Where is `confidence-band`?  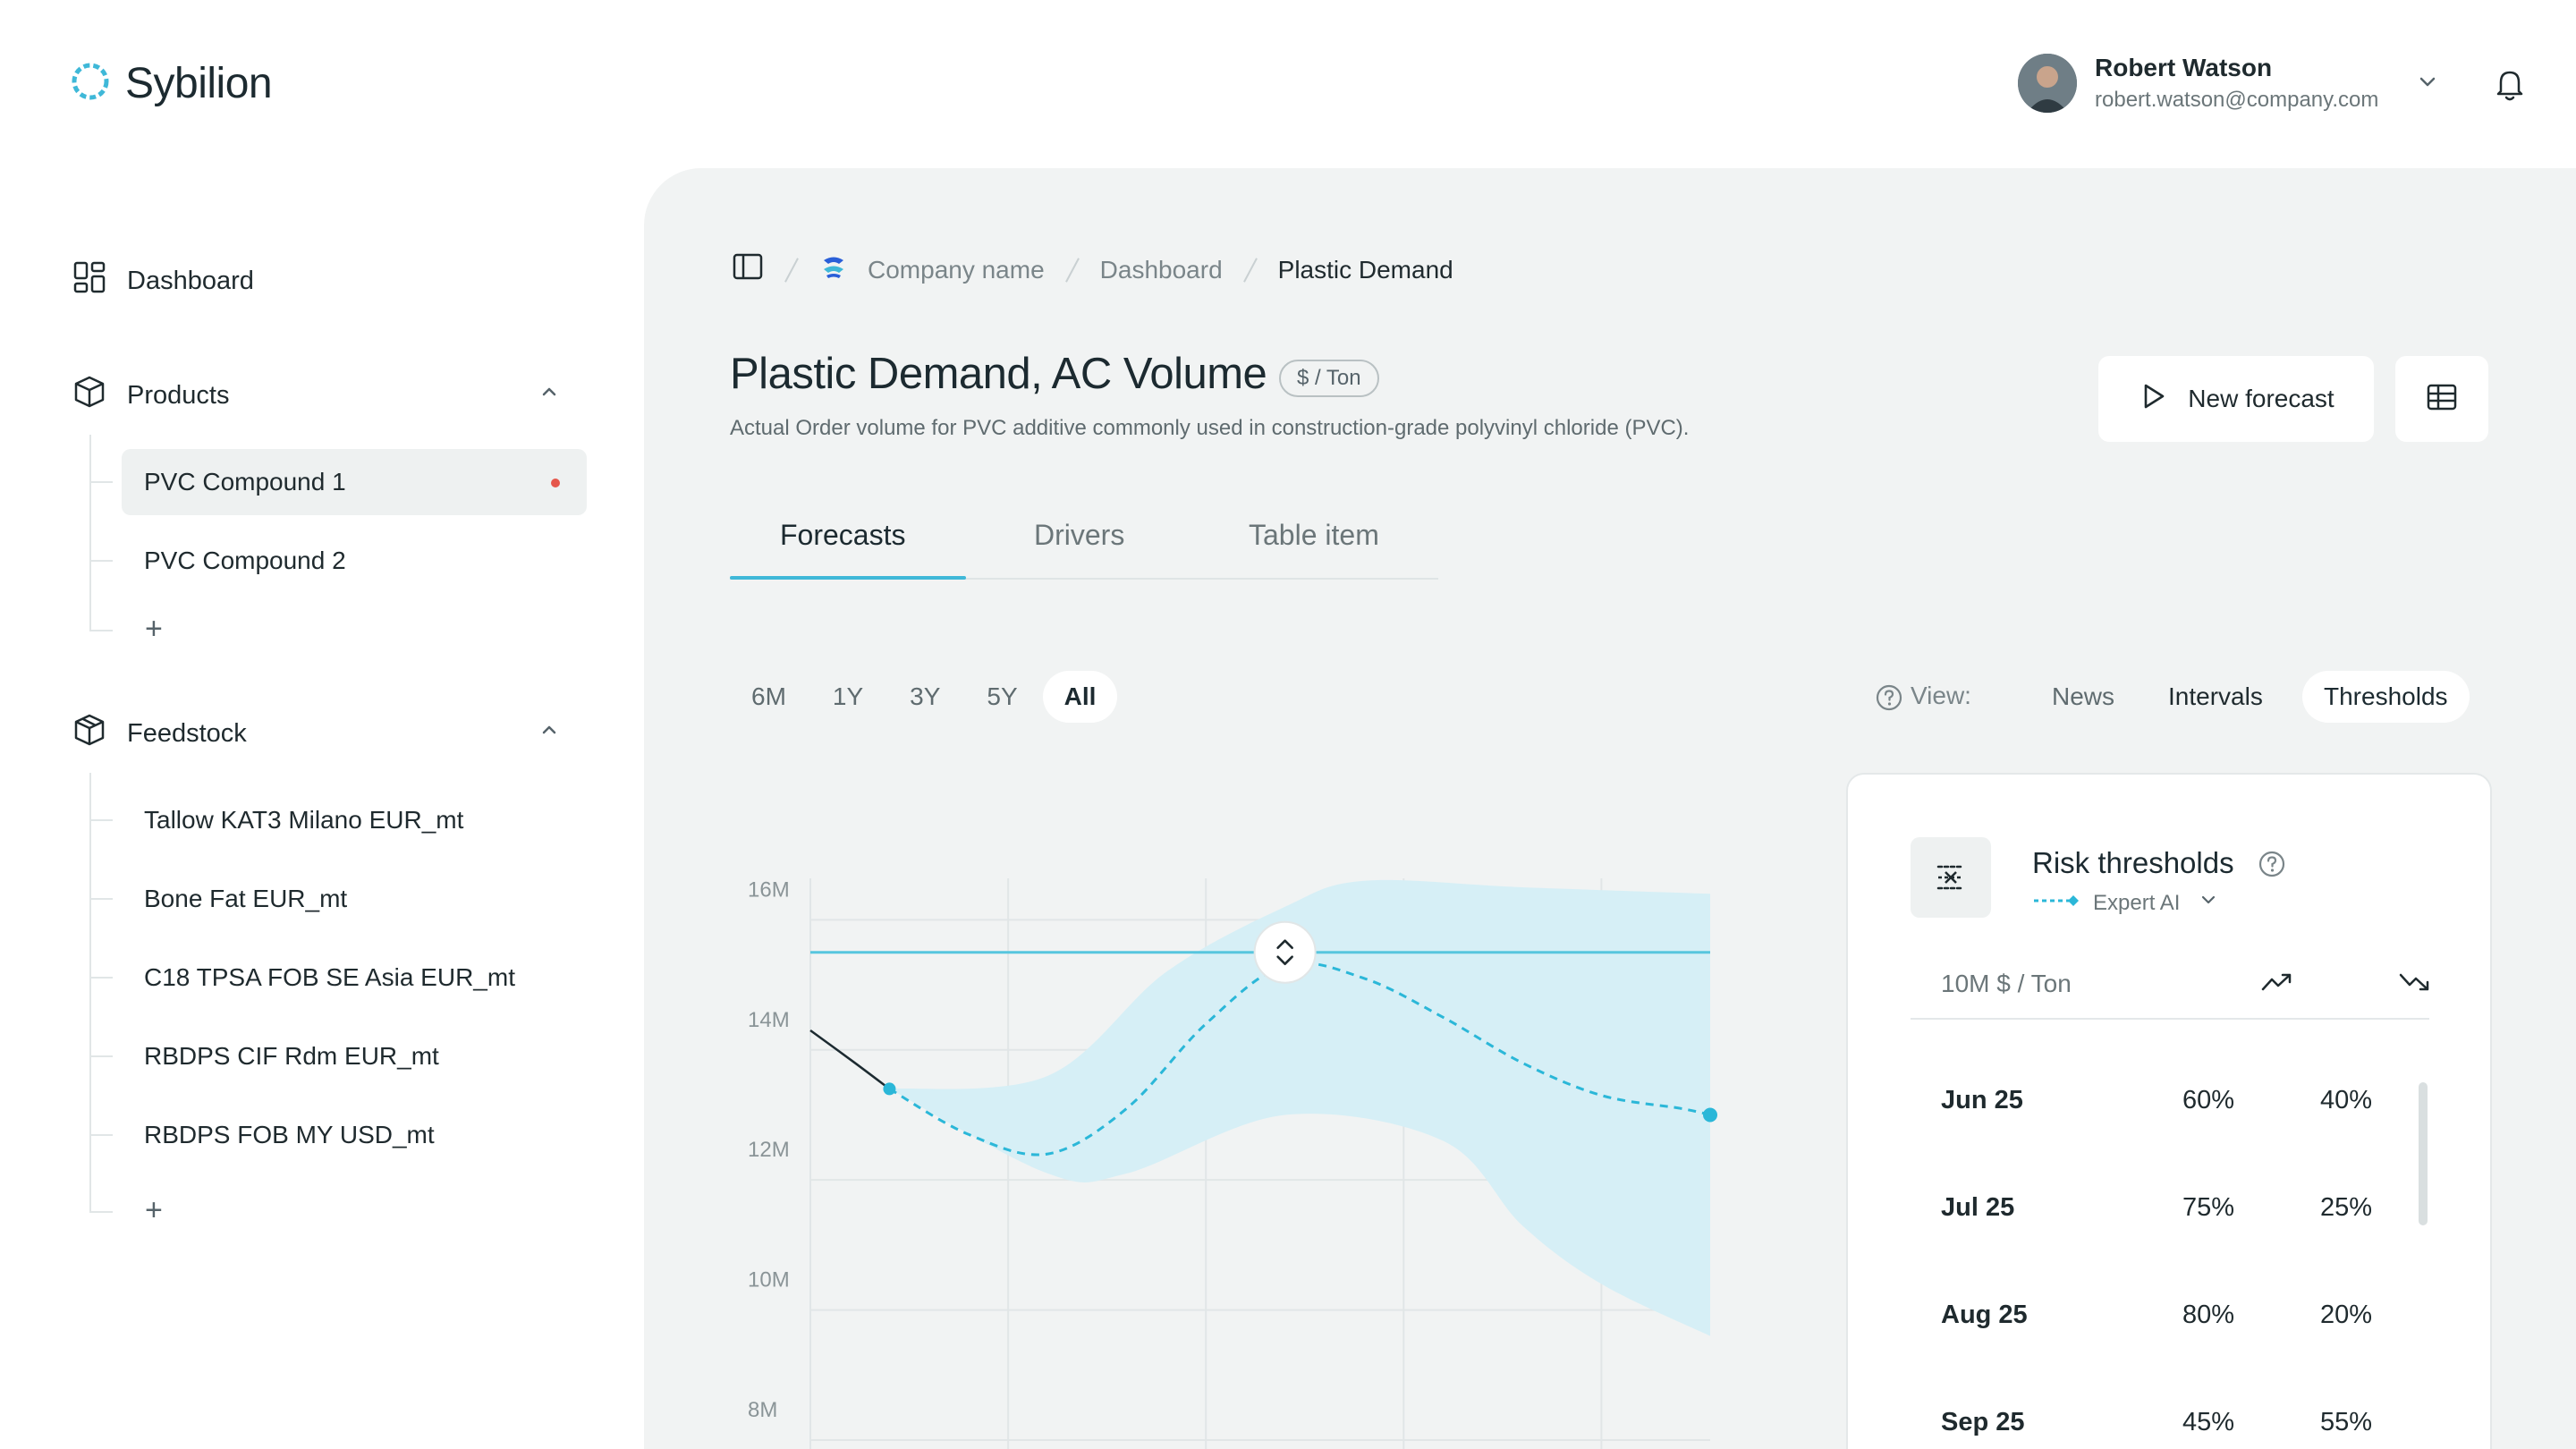
confidence-band is located at coordinates (1299, 1107).